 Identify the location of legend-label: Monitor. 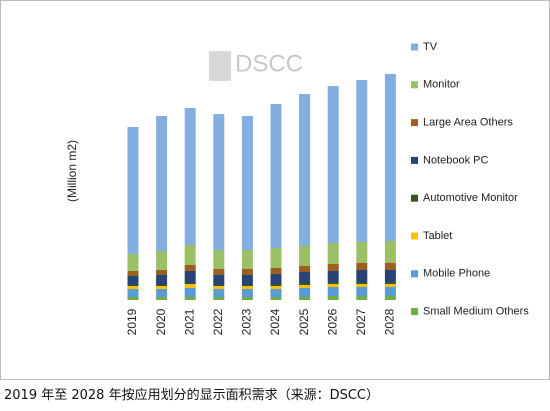
(441, 85).